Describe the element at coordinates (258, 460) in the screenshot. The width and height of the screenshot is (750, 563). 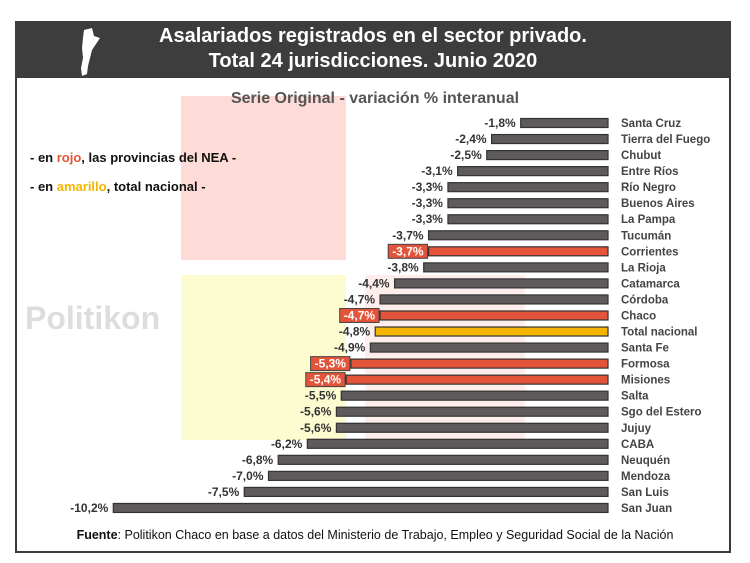
I see `data-label: -6,8%` at that location.